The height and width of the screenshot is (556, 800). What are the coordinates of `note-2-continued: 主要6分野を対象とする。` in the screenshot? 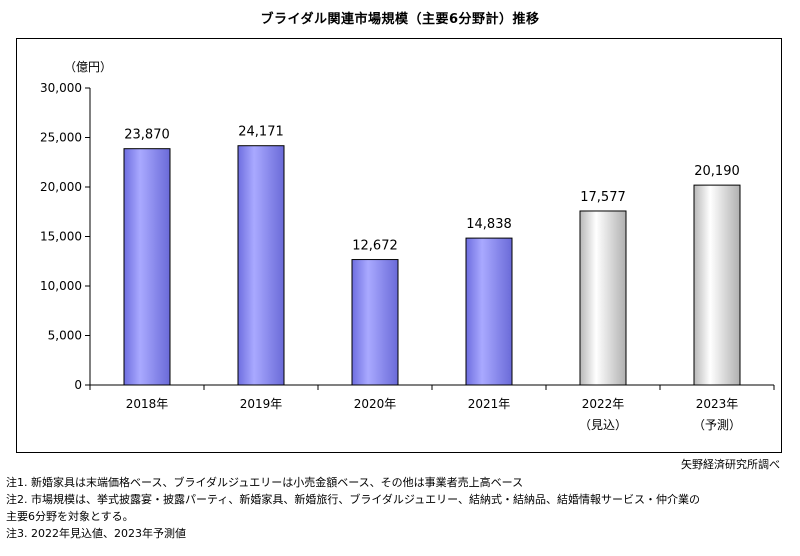 It's located at (70, 516).